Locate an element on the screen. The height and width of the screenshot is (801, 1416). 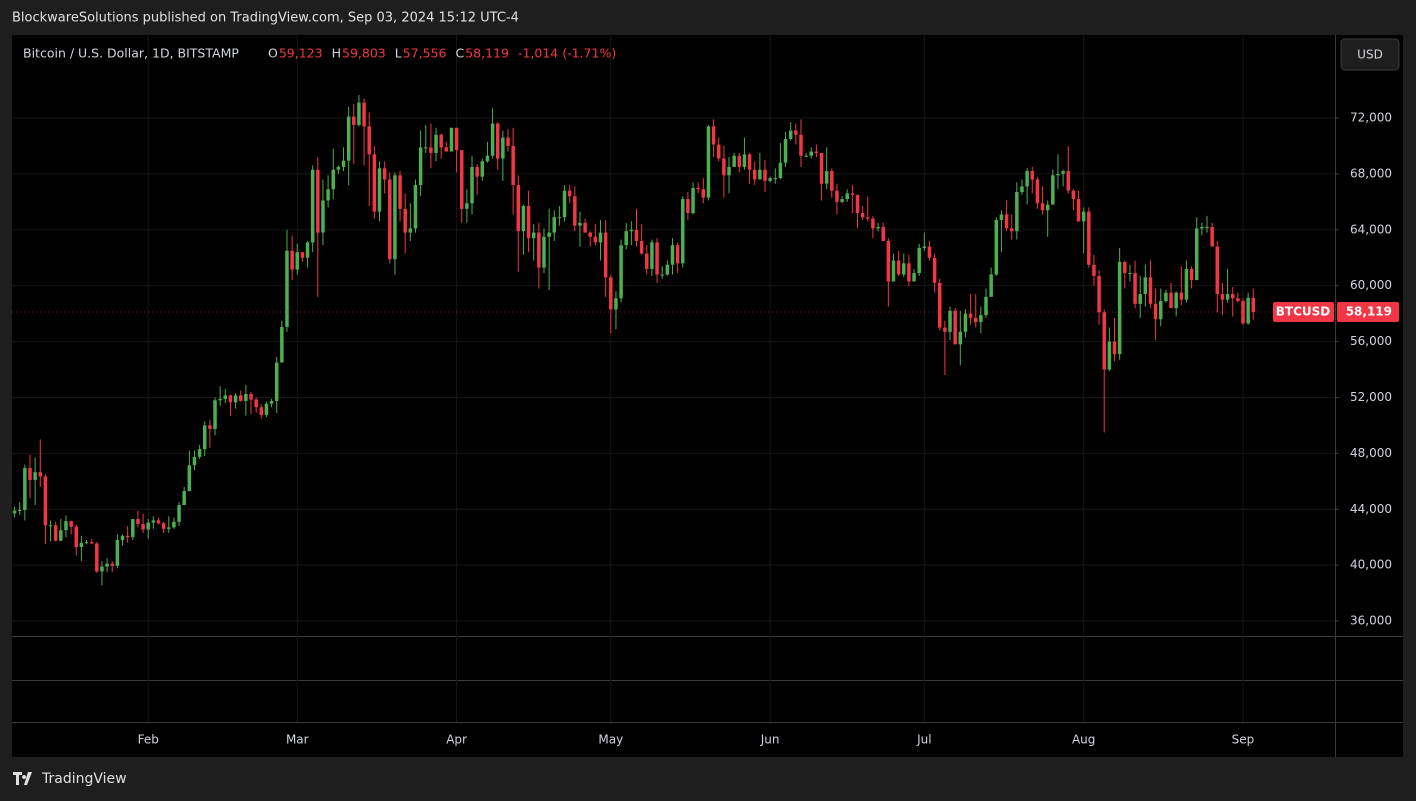
currency-label: USD is located at coordinates (1370, 55).